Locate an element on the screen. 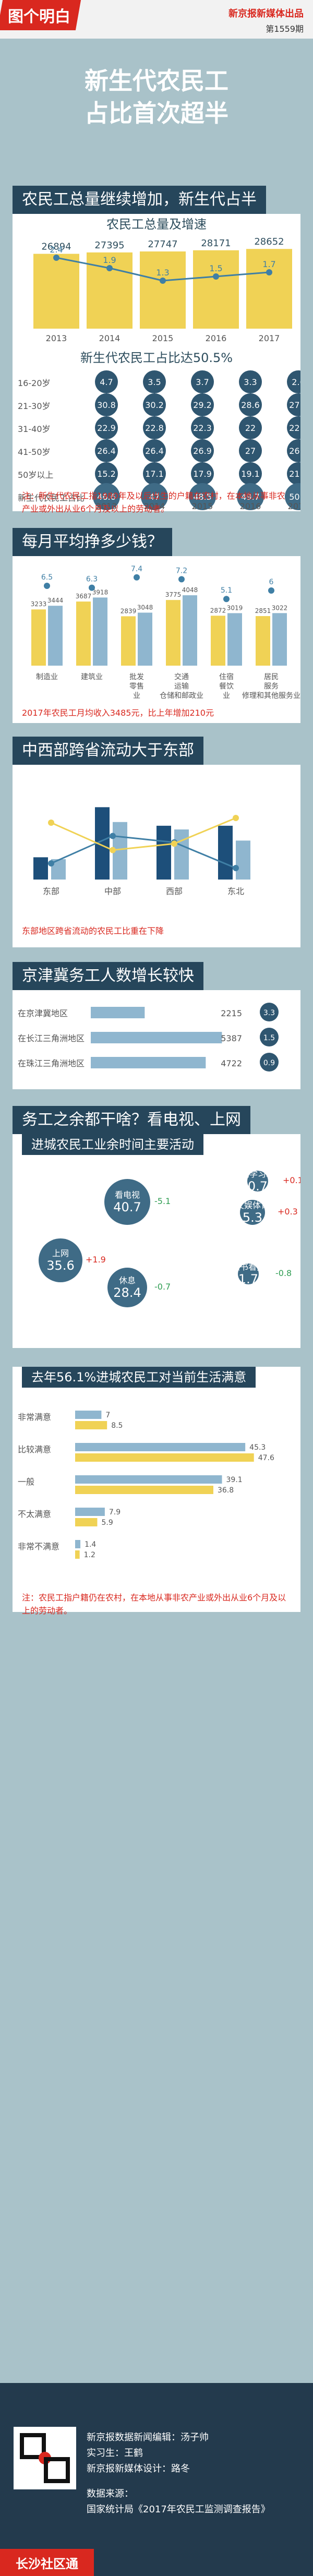  income-2016-value: 3687 is located at coordinates (84, 596).